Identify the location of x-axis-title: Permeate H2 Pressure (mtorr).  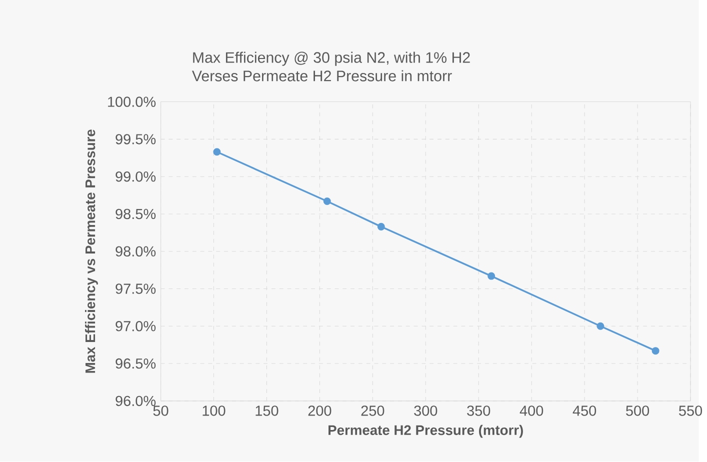
(425, 431).